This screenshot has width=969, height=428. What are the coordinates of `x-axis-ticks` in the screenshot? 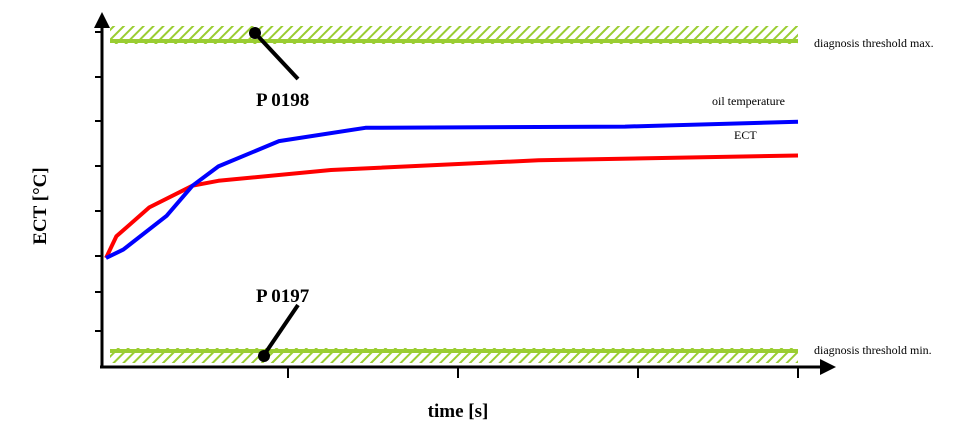 It's located at (543, 372).